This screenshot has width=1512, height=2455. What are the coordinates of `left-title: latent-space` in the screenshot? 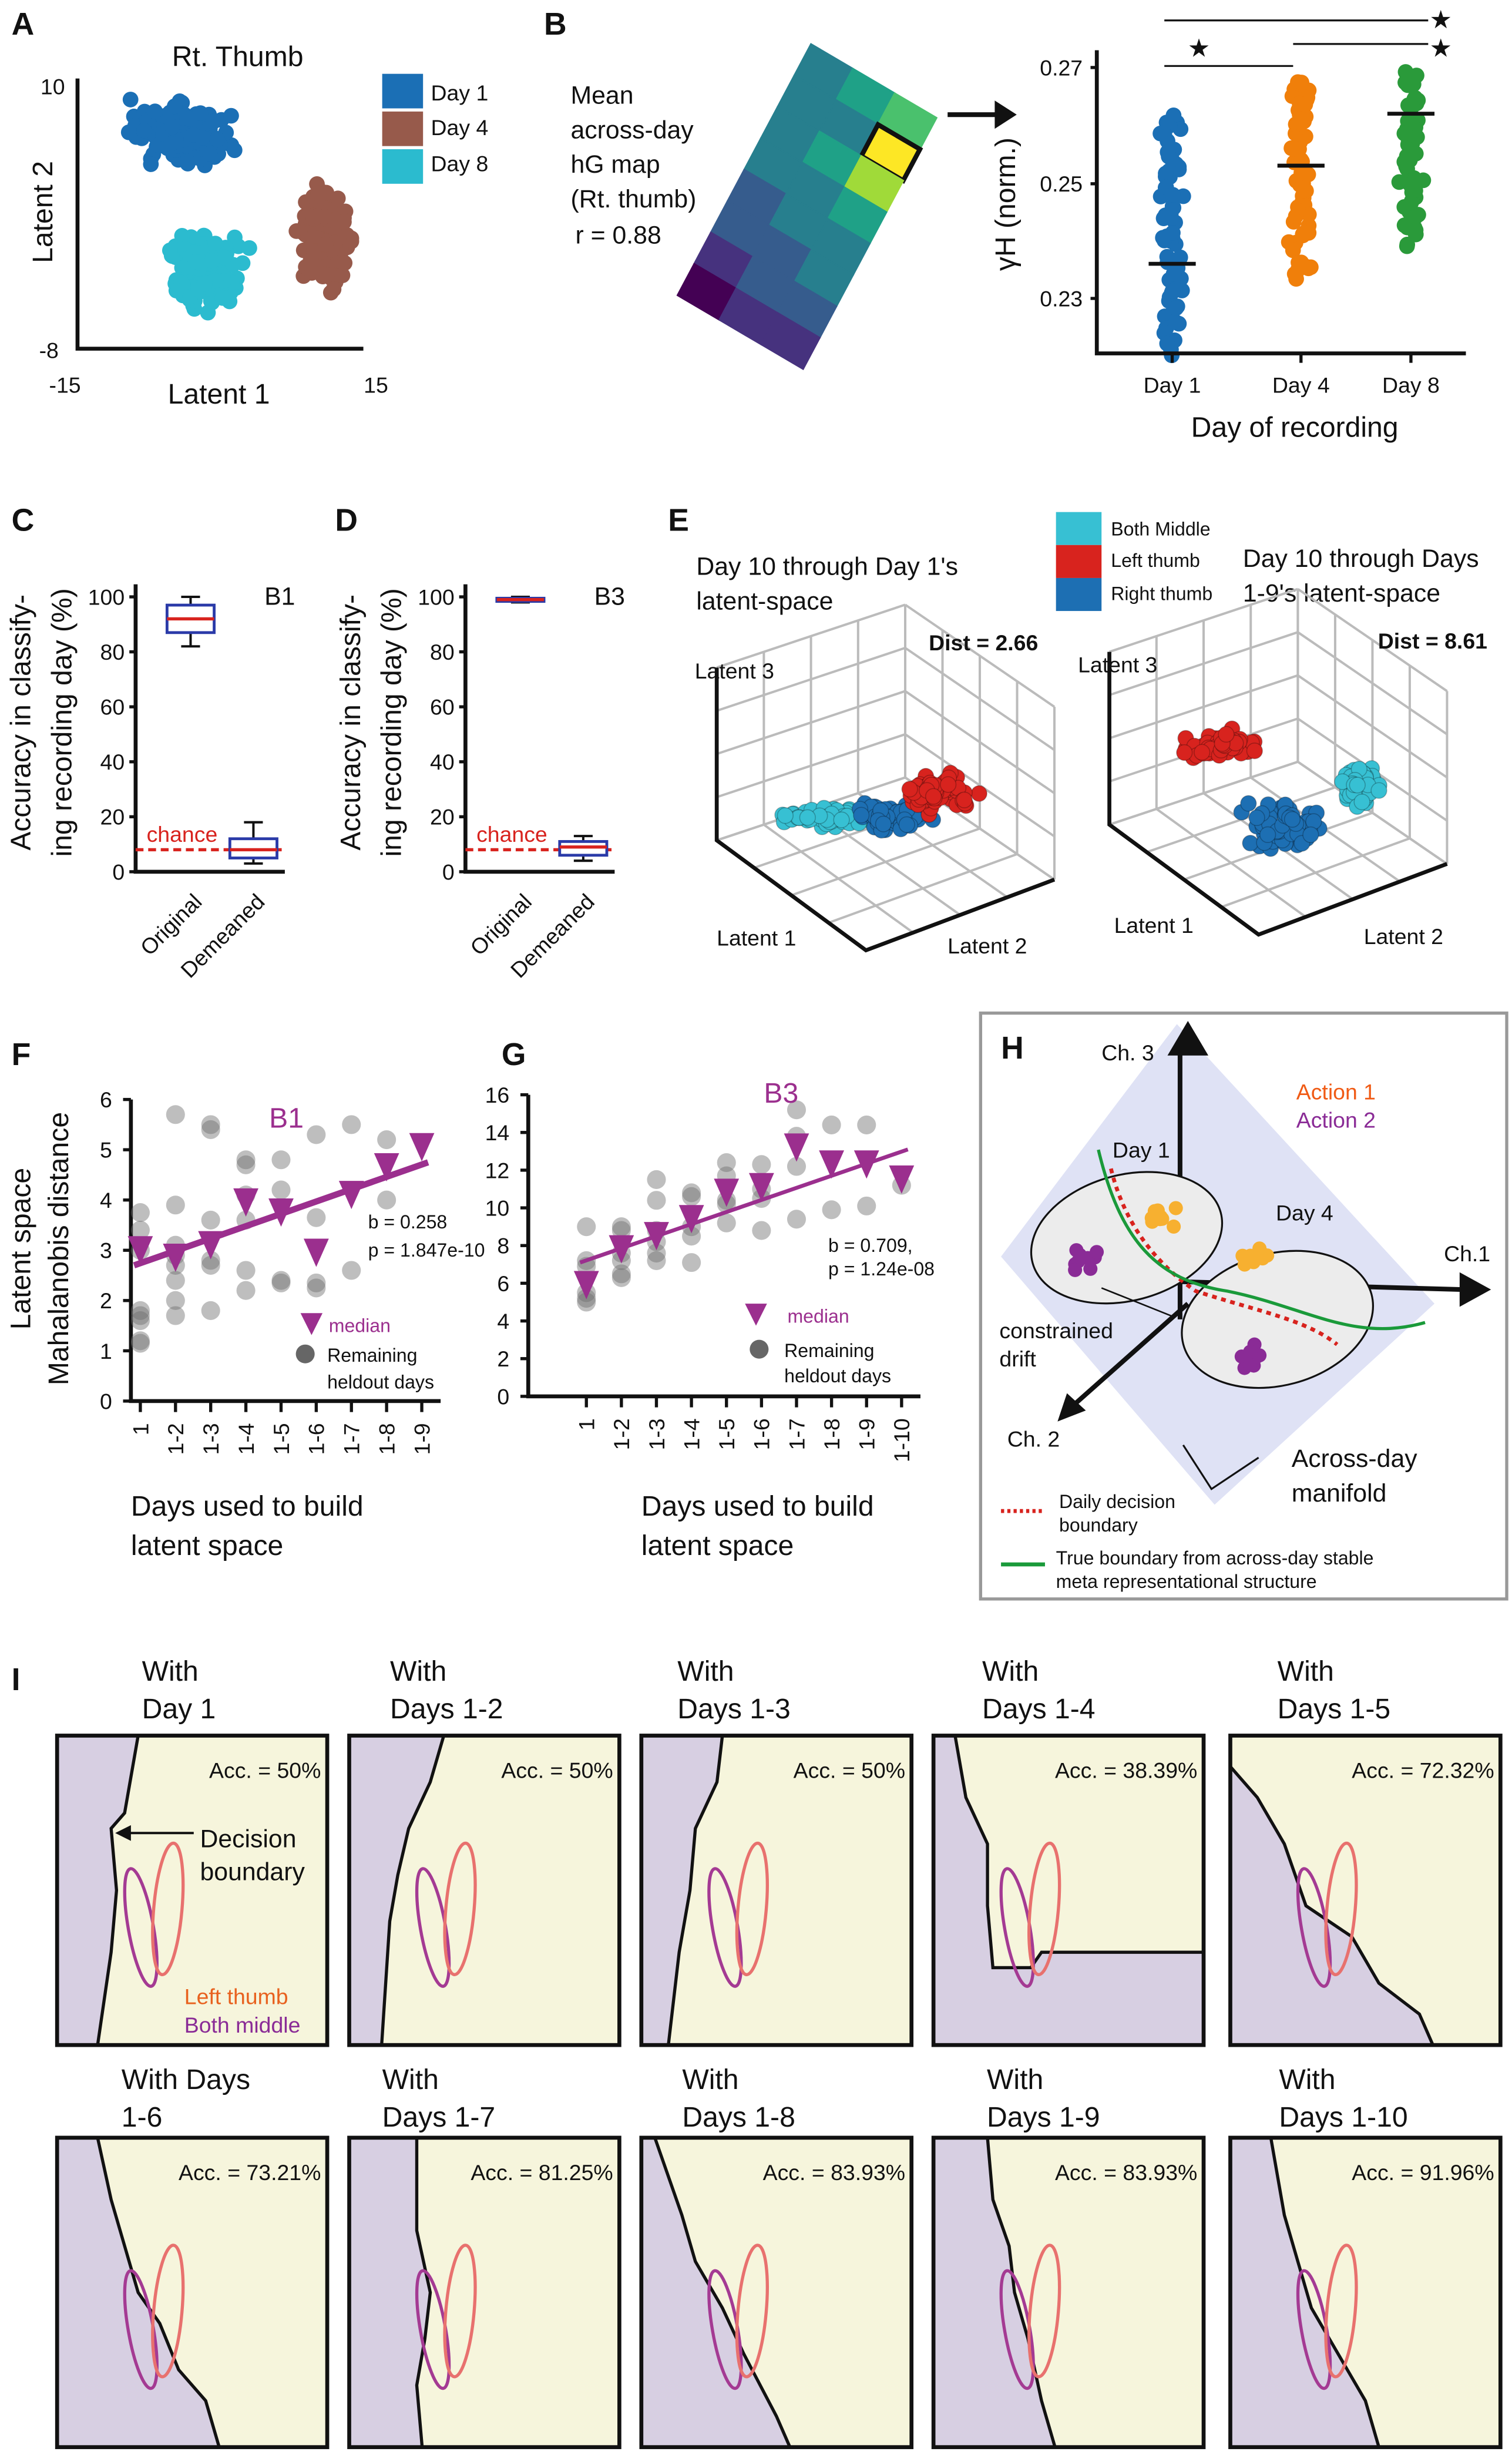 It's located at (764, 601).